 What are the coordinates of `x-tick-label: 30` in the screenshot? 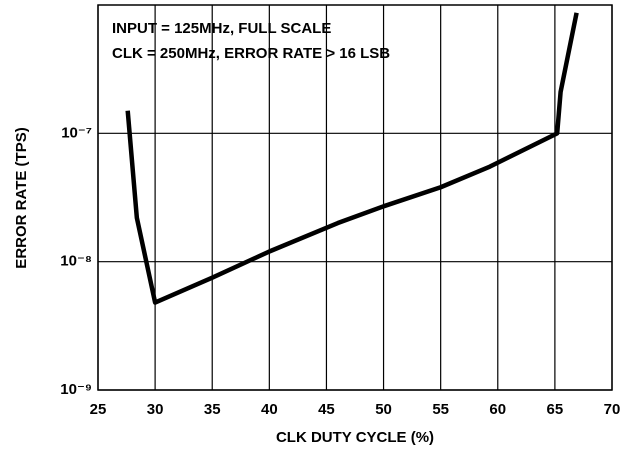 It's located at (155, 409).